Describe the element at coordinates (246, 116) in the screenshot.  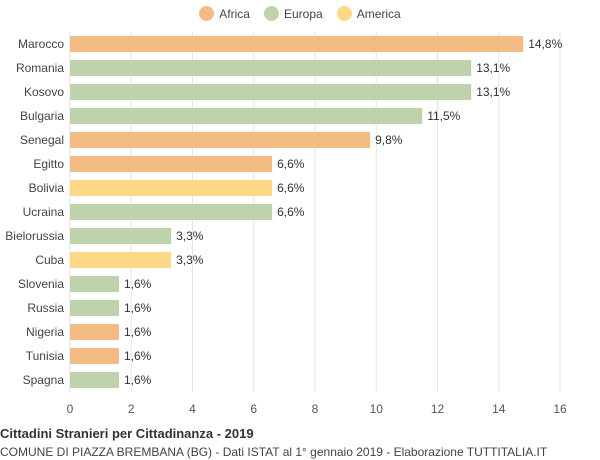
I see `bar-bulgaria` at that location.